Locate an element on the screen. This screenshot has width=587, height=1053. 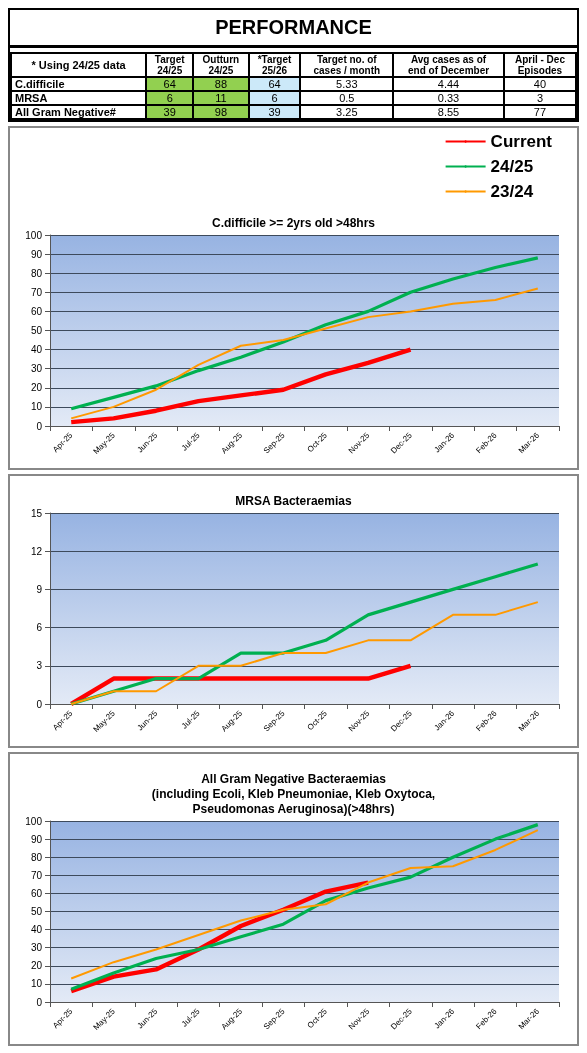
legend-label: 24/25 is located at coordinates (512, 166).